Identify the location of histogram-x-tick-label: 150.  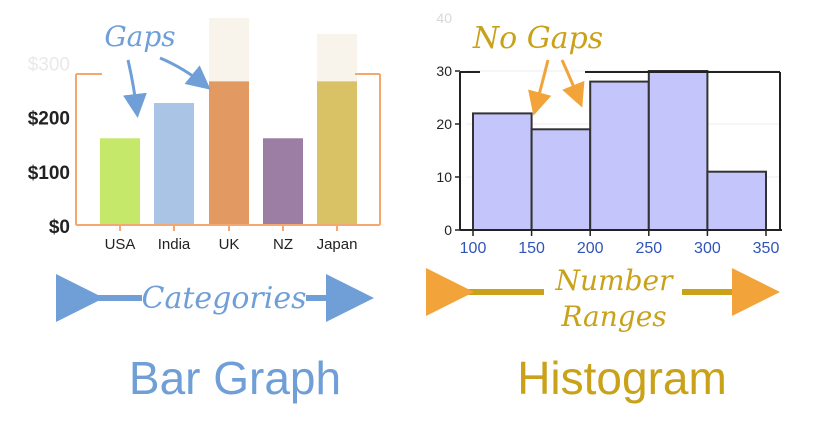
(531, 248).